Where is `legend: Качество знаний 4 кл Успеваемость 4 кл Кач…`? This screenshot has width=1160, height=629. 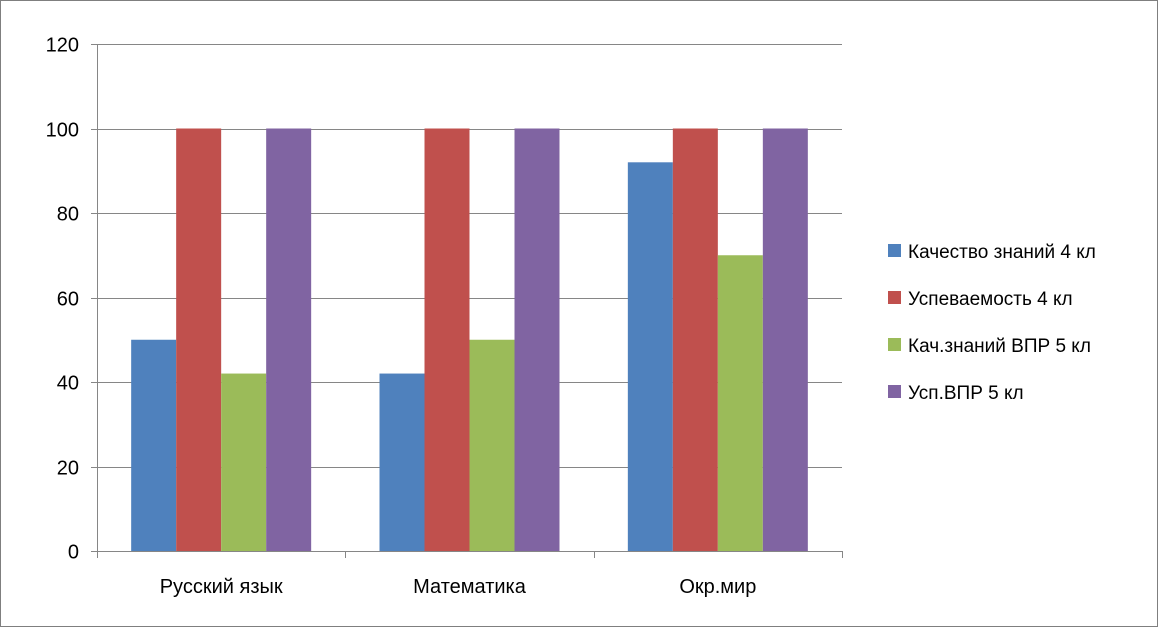 legend: Качество знаний 4 кл Успеваемость 4 кл Кач… is located at coordinates (992, 323).